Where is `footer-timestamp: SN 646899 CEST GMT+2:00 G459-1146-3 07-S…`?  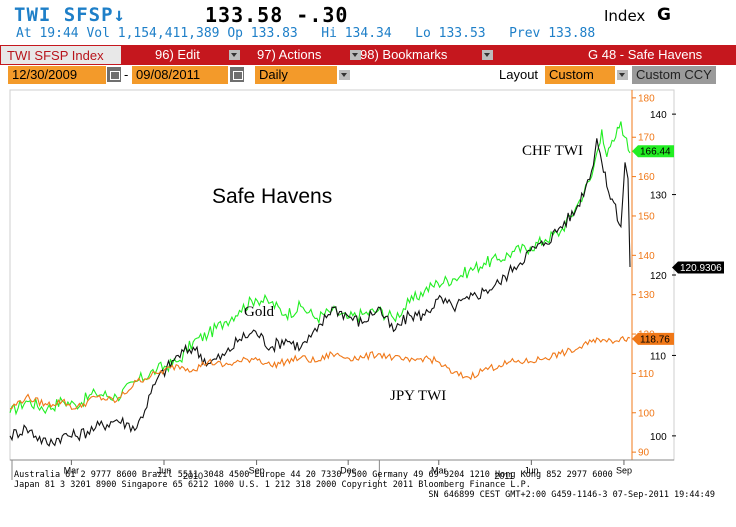
footer-timestamp: SN 646899 CEST GMT+2:00 G459-1146-3 07-S… is located at coordinates (571, 495).